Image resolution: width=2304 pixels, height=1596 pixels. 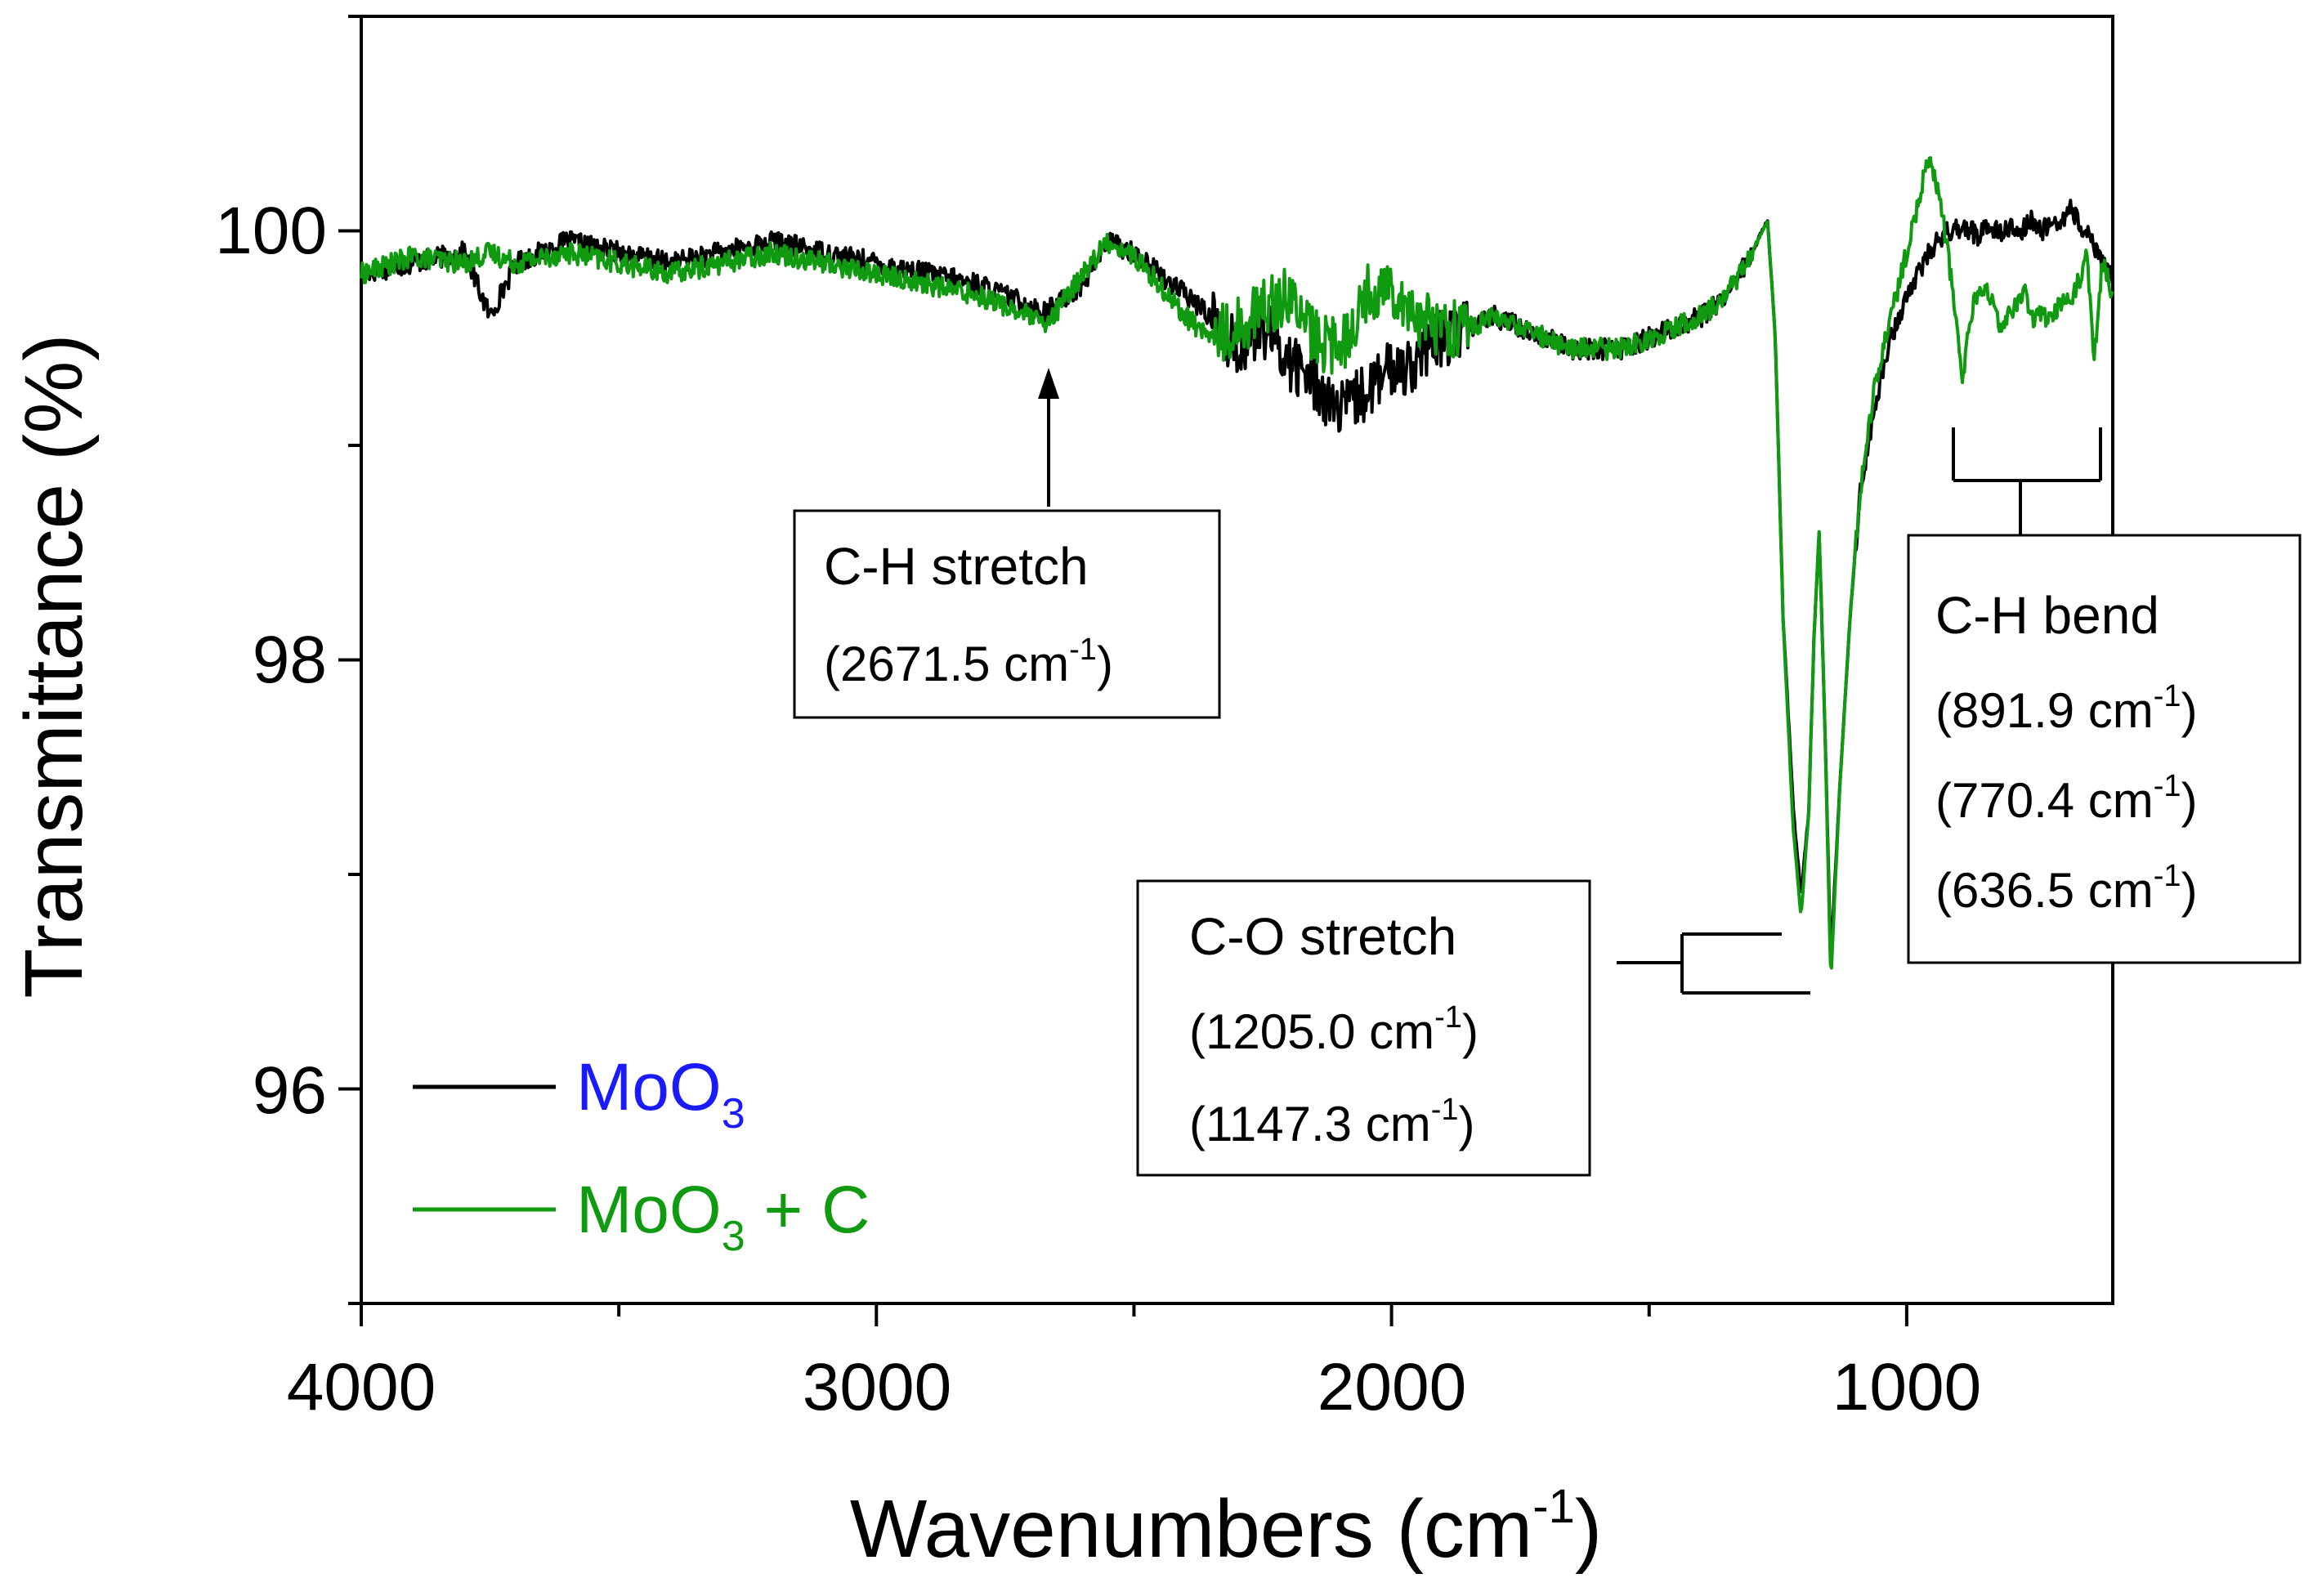 What do you see at coordinates (969, 662) in the screenshot?
I see `ch-stretch-value: (2671.5 cm-1)` at bounding box center [969, 662].